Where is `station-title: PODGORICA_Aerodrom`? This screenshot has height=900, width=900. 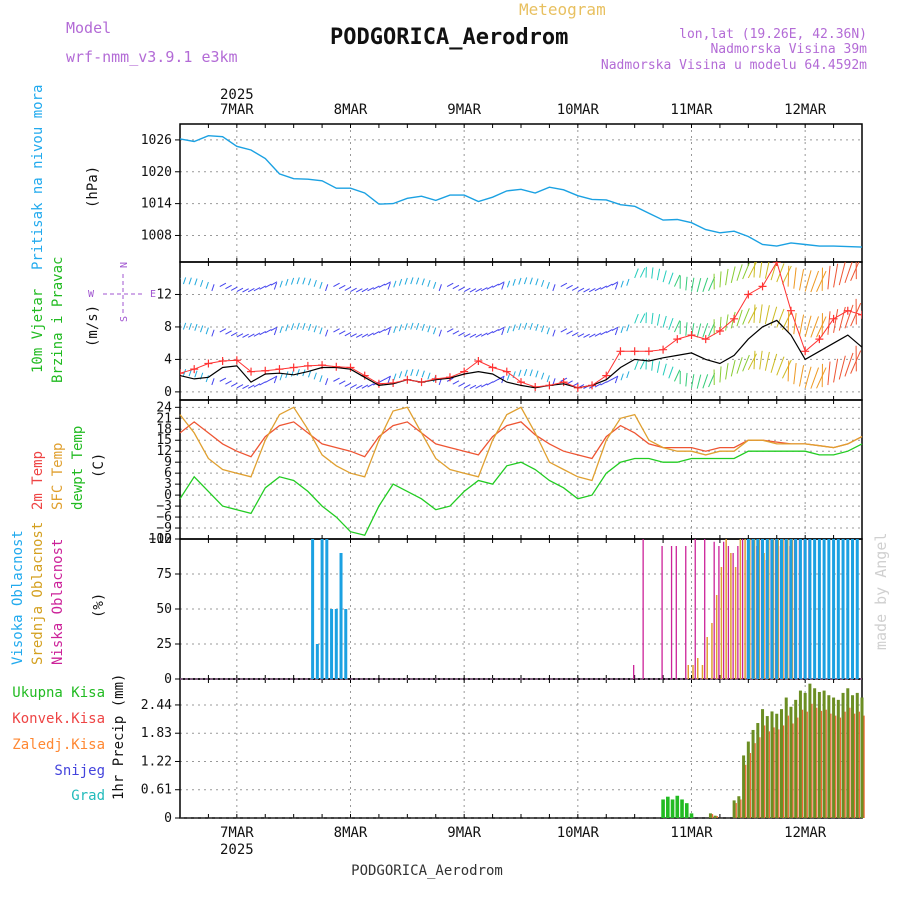
station-title: PODGORICA_Aerodrom is located at coordinates (449, 37).